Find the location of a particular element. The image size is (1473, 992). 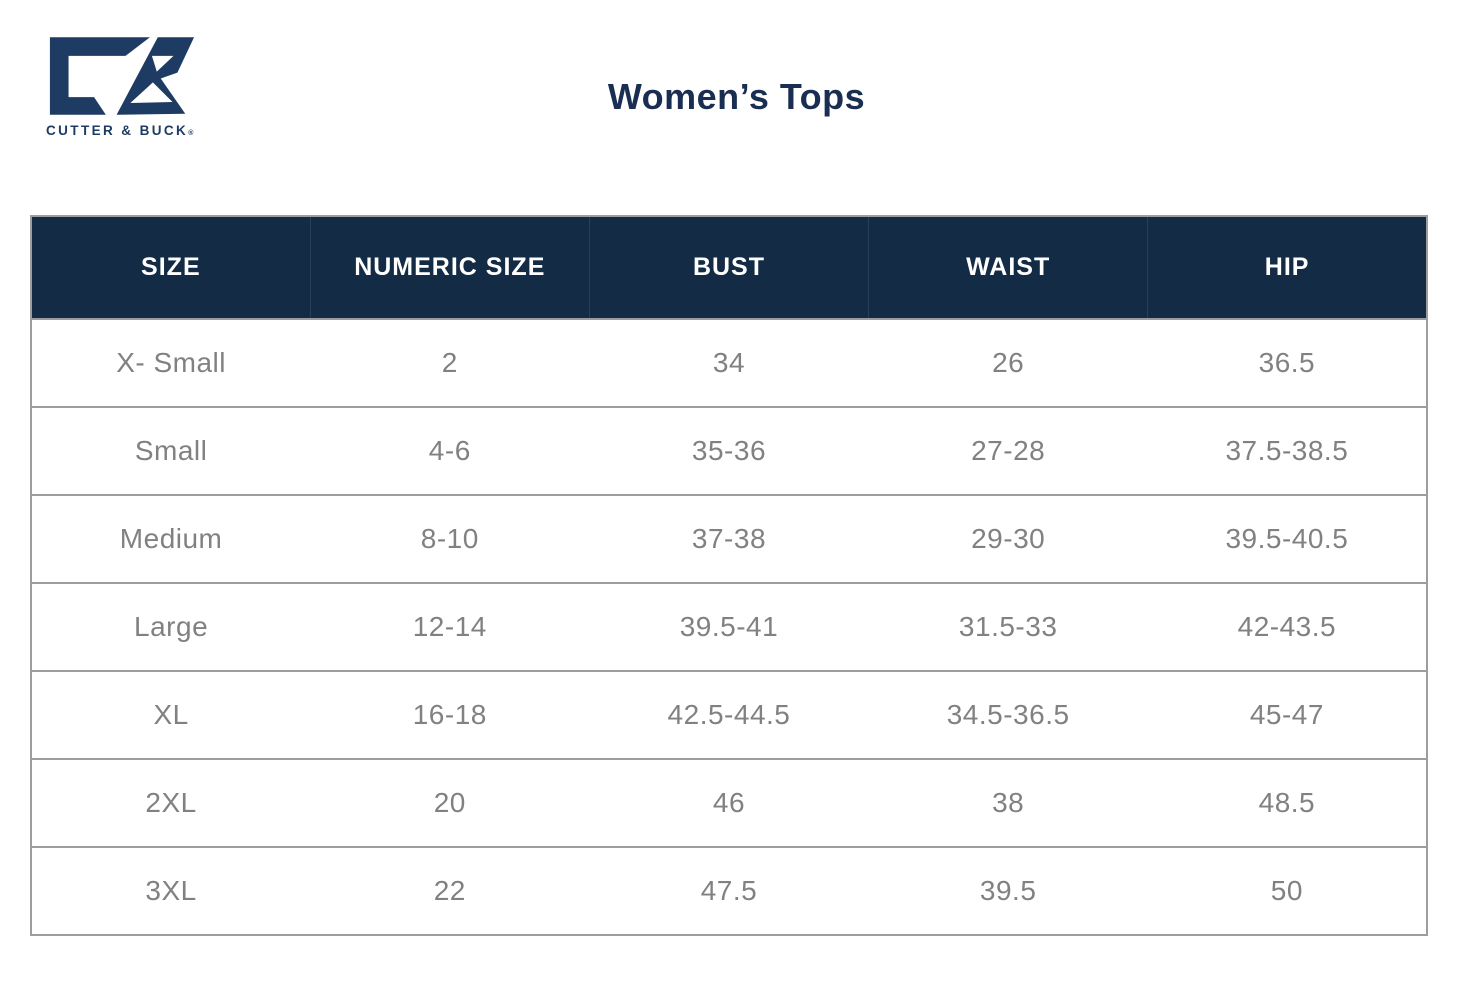

table-row-small: Small 4-6 35-36 27-28 37.5-38.5 is located at coordinates (729, 450).